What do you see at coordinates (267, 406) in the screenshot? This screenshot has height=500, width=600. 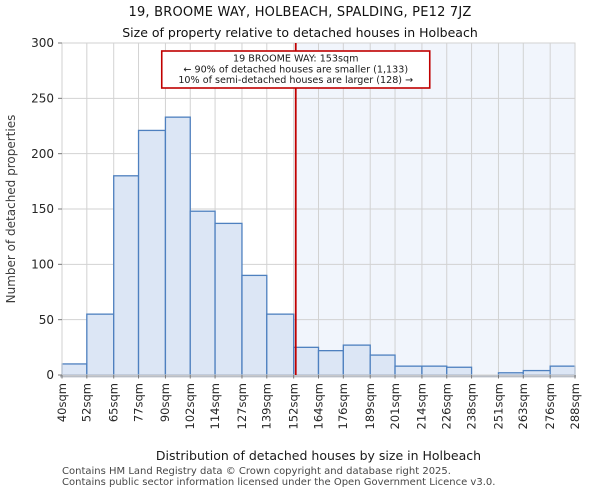 I see `x-tick-label: 139sqm` at bounding box center [267, 406].